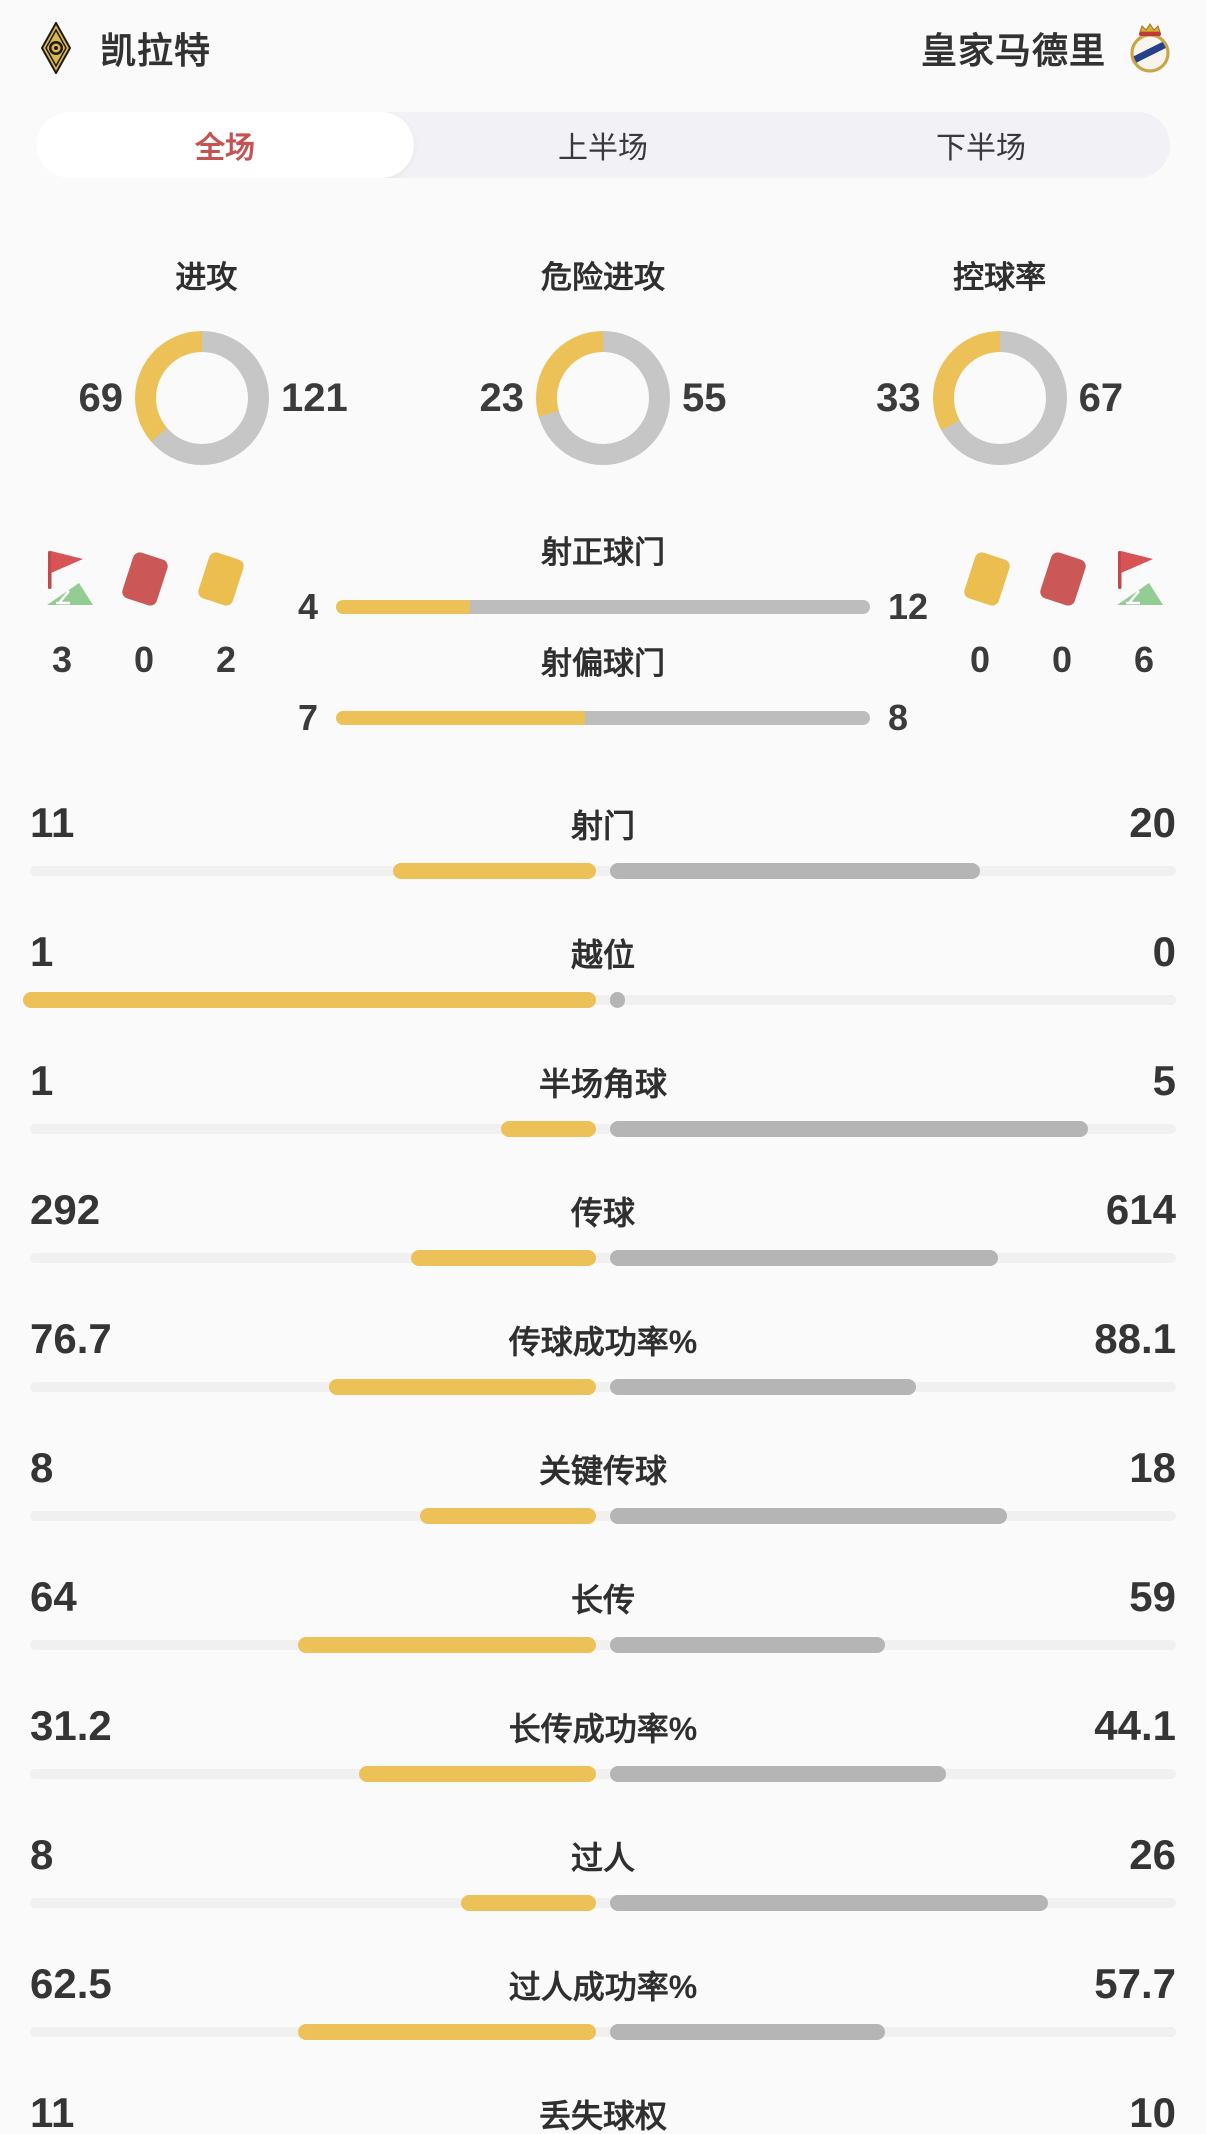 Image resolution: width=1206 pixels, height=2134 pixels. I want to click on donut-title: 控球率, so click(1000, 277).